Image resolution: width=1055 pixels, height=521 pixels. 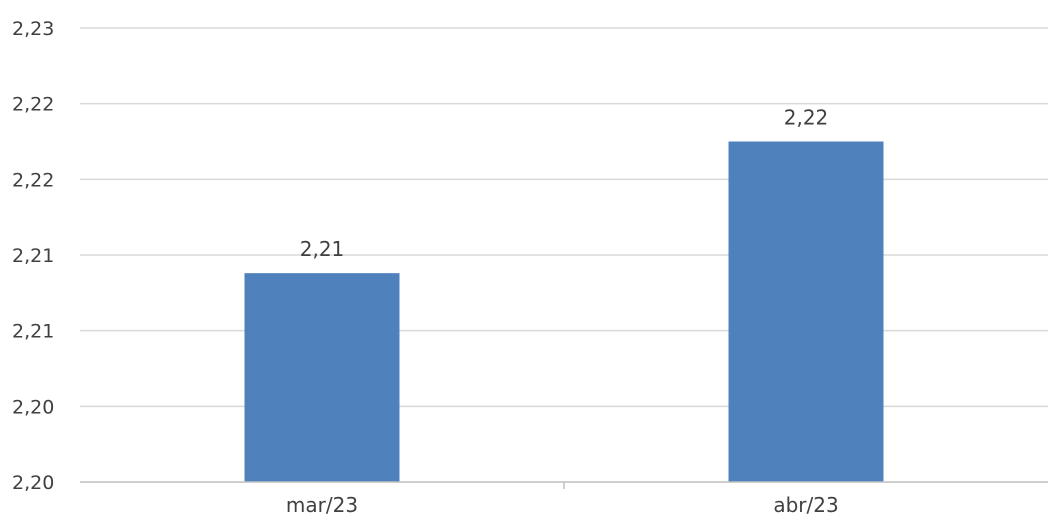 I want to click on y-tick-label: 2,23, so click(x=33, y=29).